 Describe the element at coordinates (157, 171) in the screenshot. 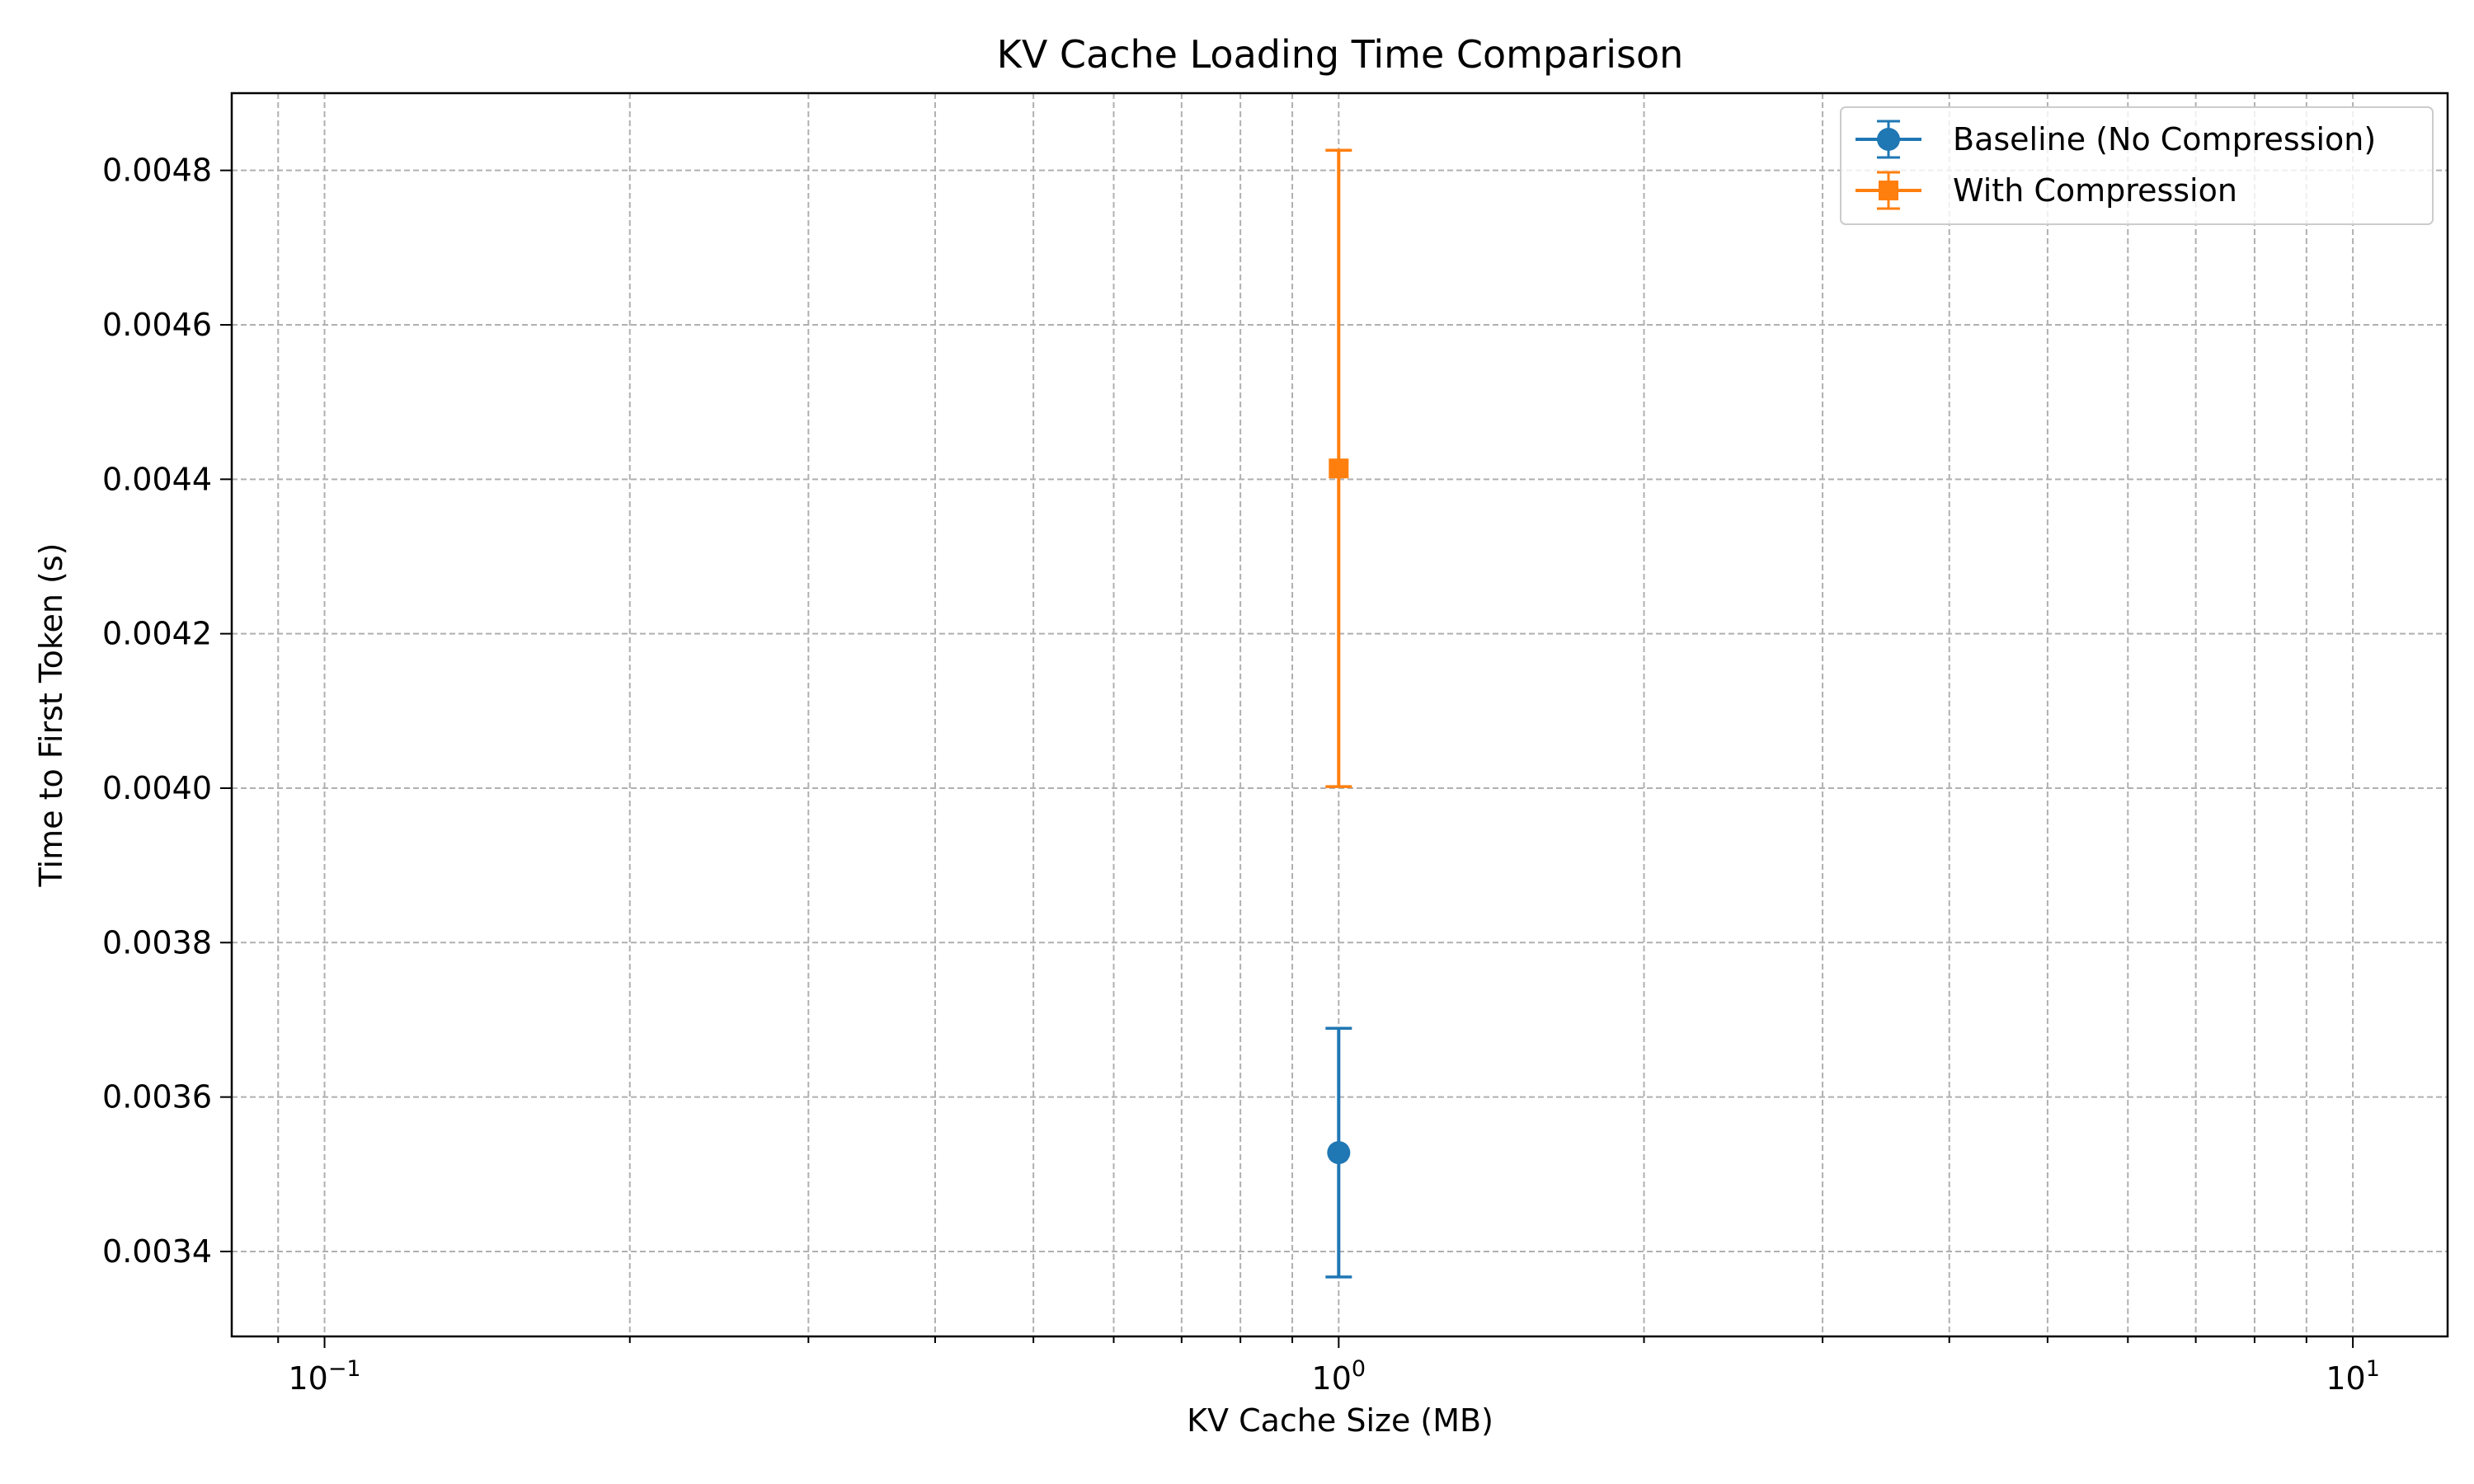

I see `y-tick-label: 0.0048` at that location.